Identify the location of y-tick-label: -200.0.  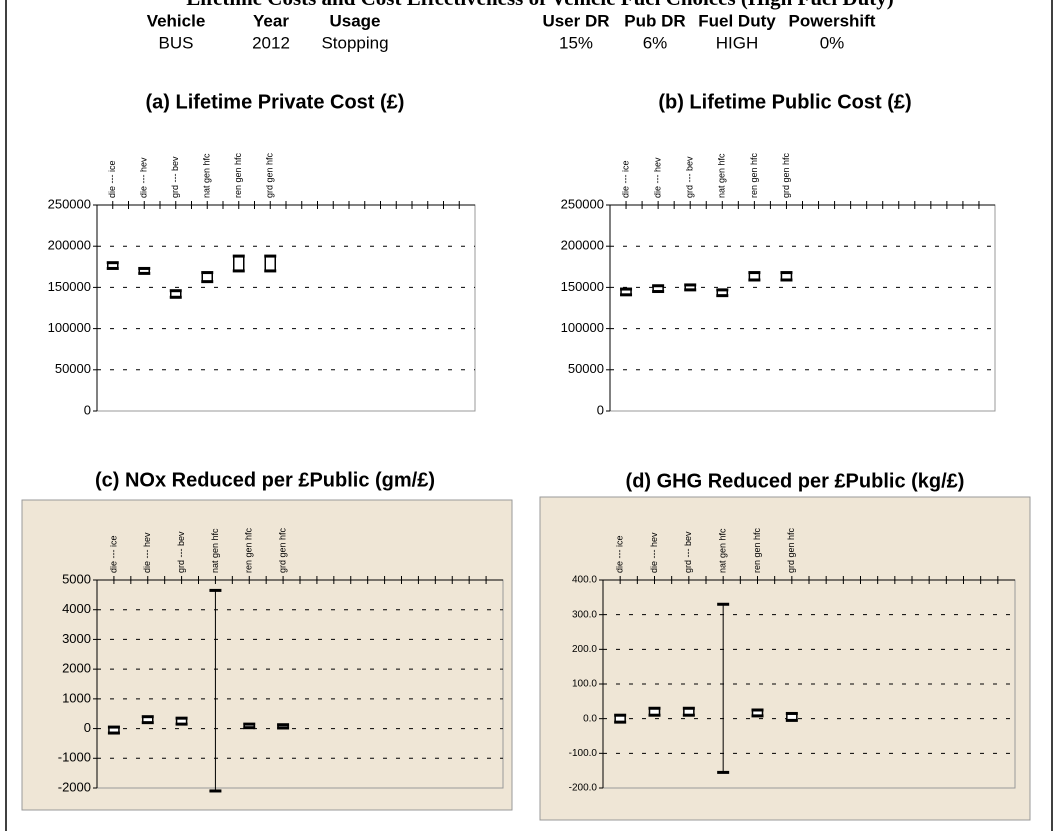
(583, 788).